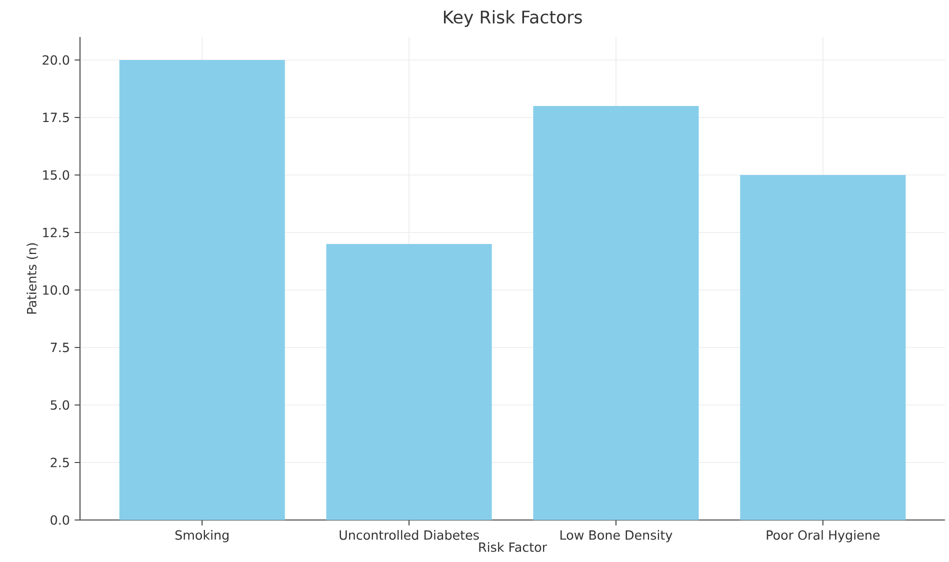 The height and width of the screenshot is (562, 949). Describe the element at coordinates (56, 233) in the screenshot. I see `y-tick-label: 12.5` at that location.